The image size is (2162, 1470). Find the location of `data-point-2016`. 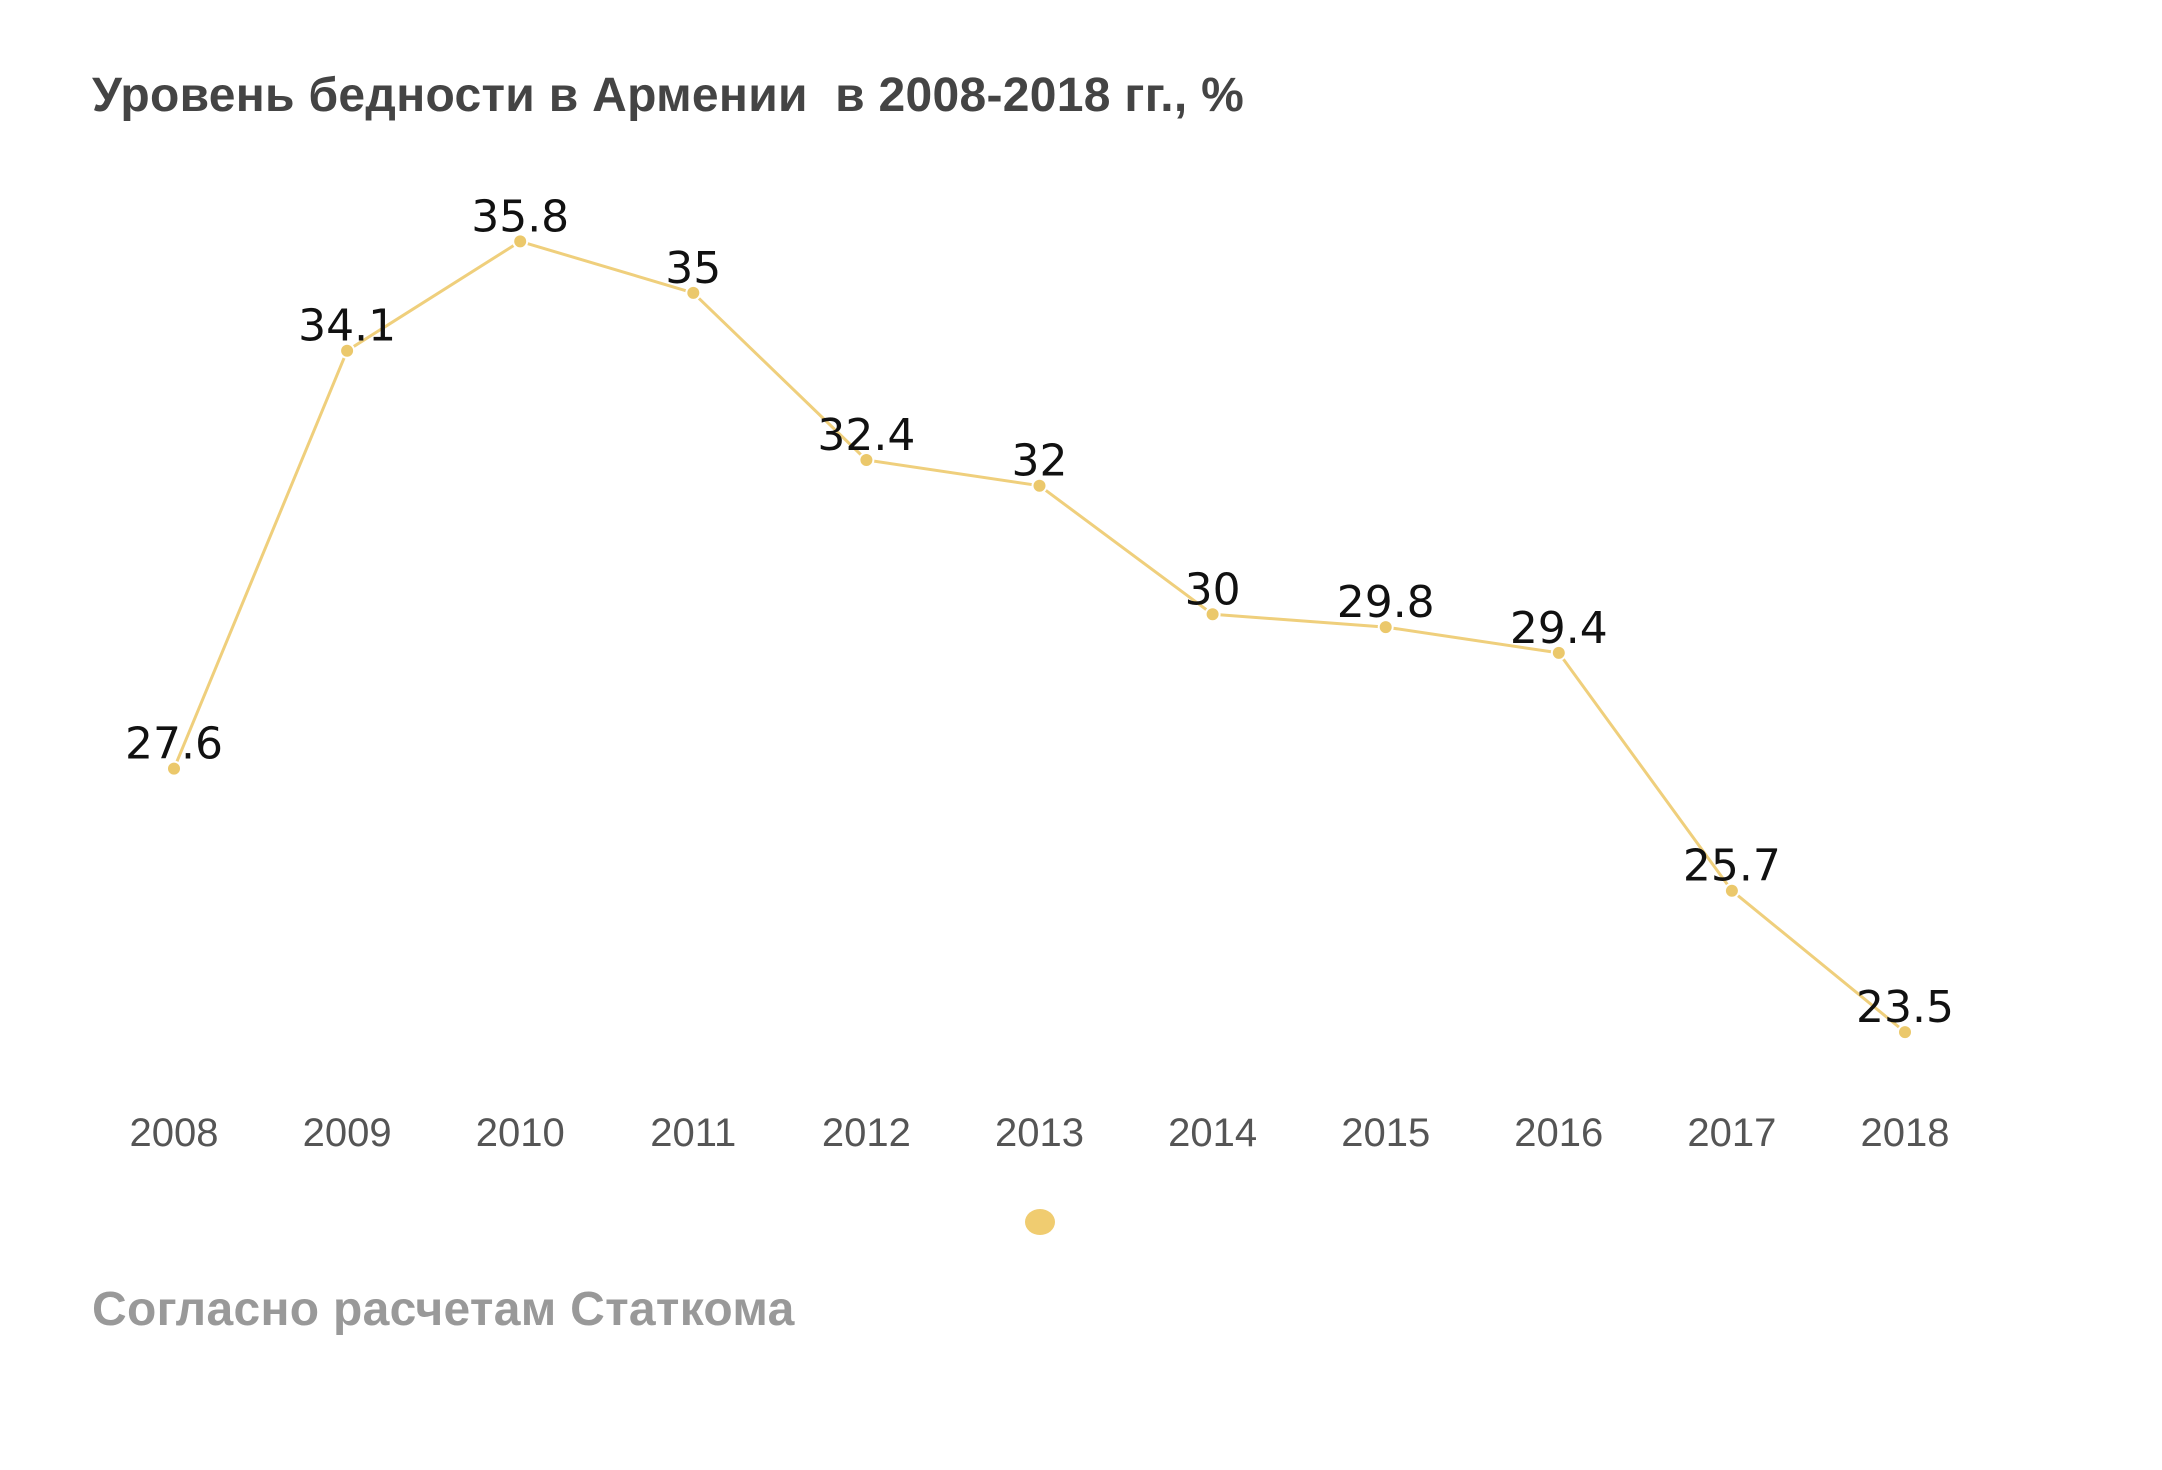

data-point-2016 is located at coordinates (1558, 652).